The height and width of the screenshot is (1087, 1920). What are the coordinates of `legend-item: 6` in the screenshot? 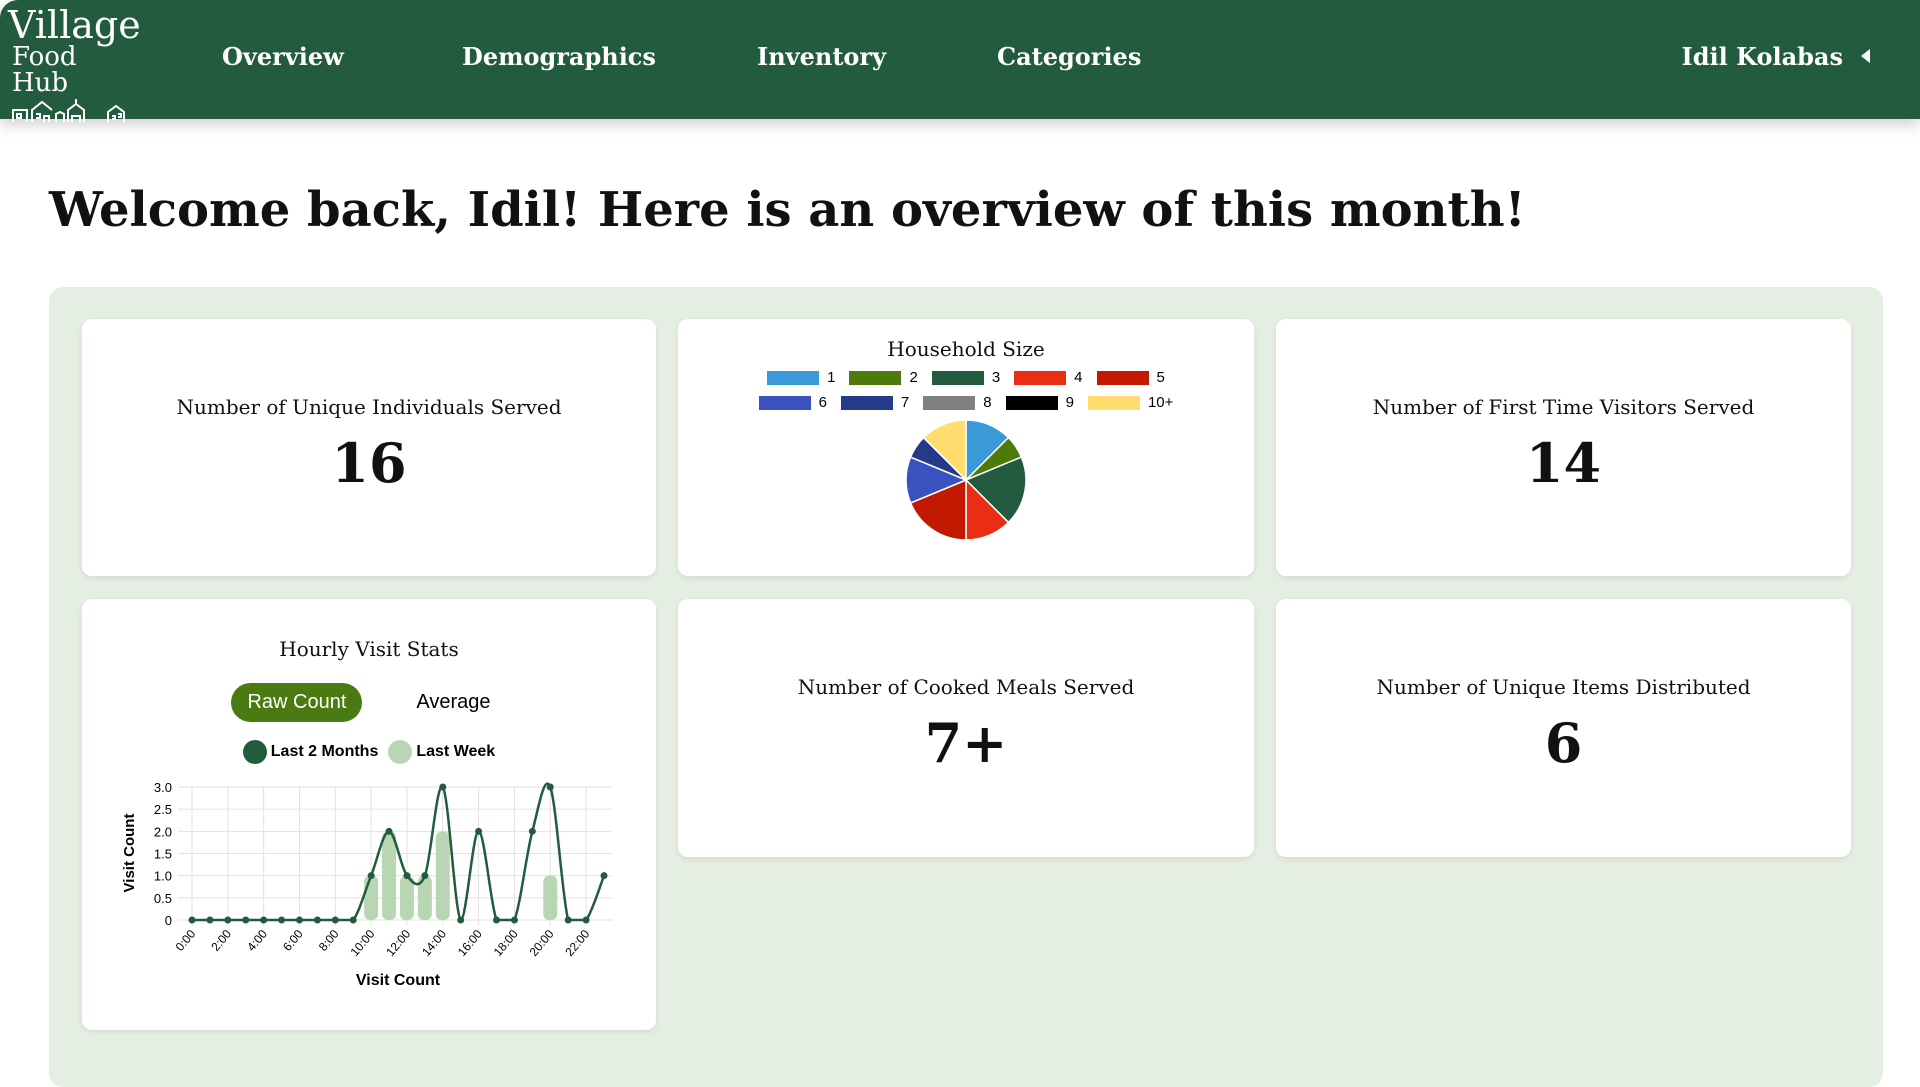 It's located at (792, 402).